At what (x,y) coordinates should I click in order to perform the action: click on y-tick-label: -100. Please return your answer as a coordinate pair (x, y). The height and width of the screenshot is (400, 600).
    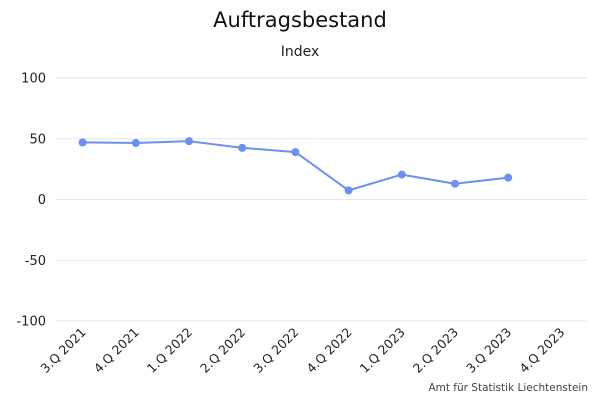
    Looking at the image, I should click on (31, 322).